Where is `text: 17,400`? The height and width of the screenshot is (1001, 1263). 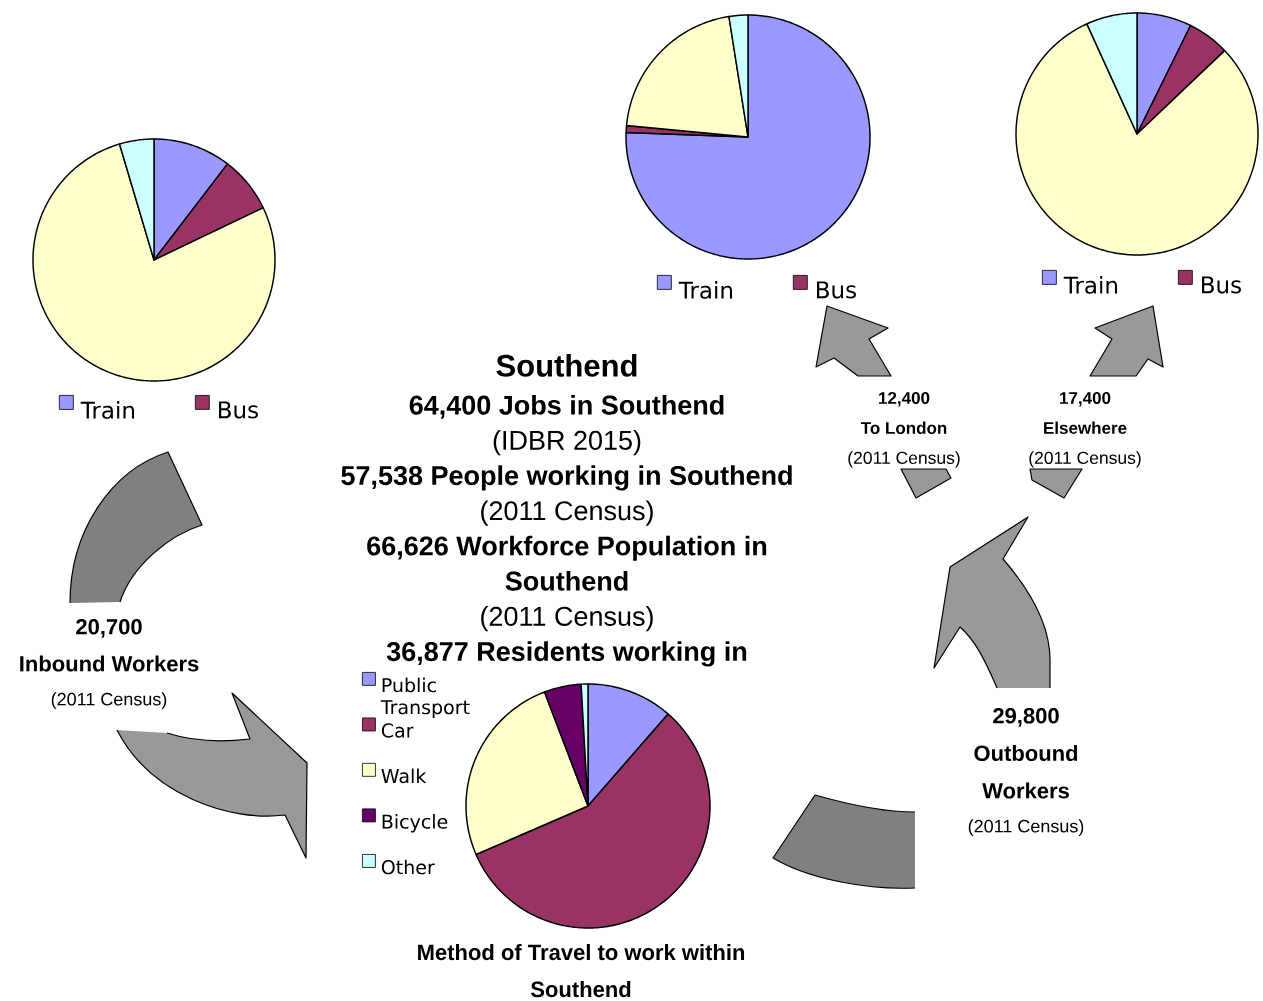 text: 17,400 is located at coordinates (1085, 399).